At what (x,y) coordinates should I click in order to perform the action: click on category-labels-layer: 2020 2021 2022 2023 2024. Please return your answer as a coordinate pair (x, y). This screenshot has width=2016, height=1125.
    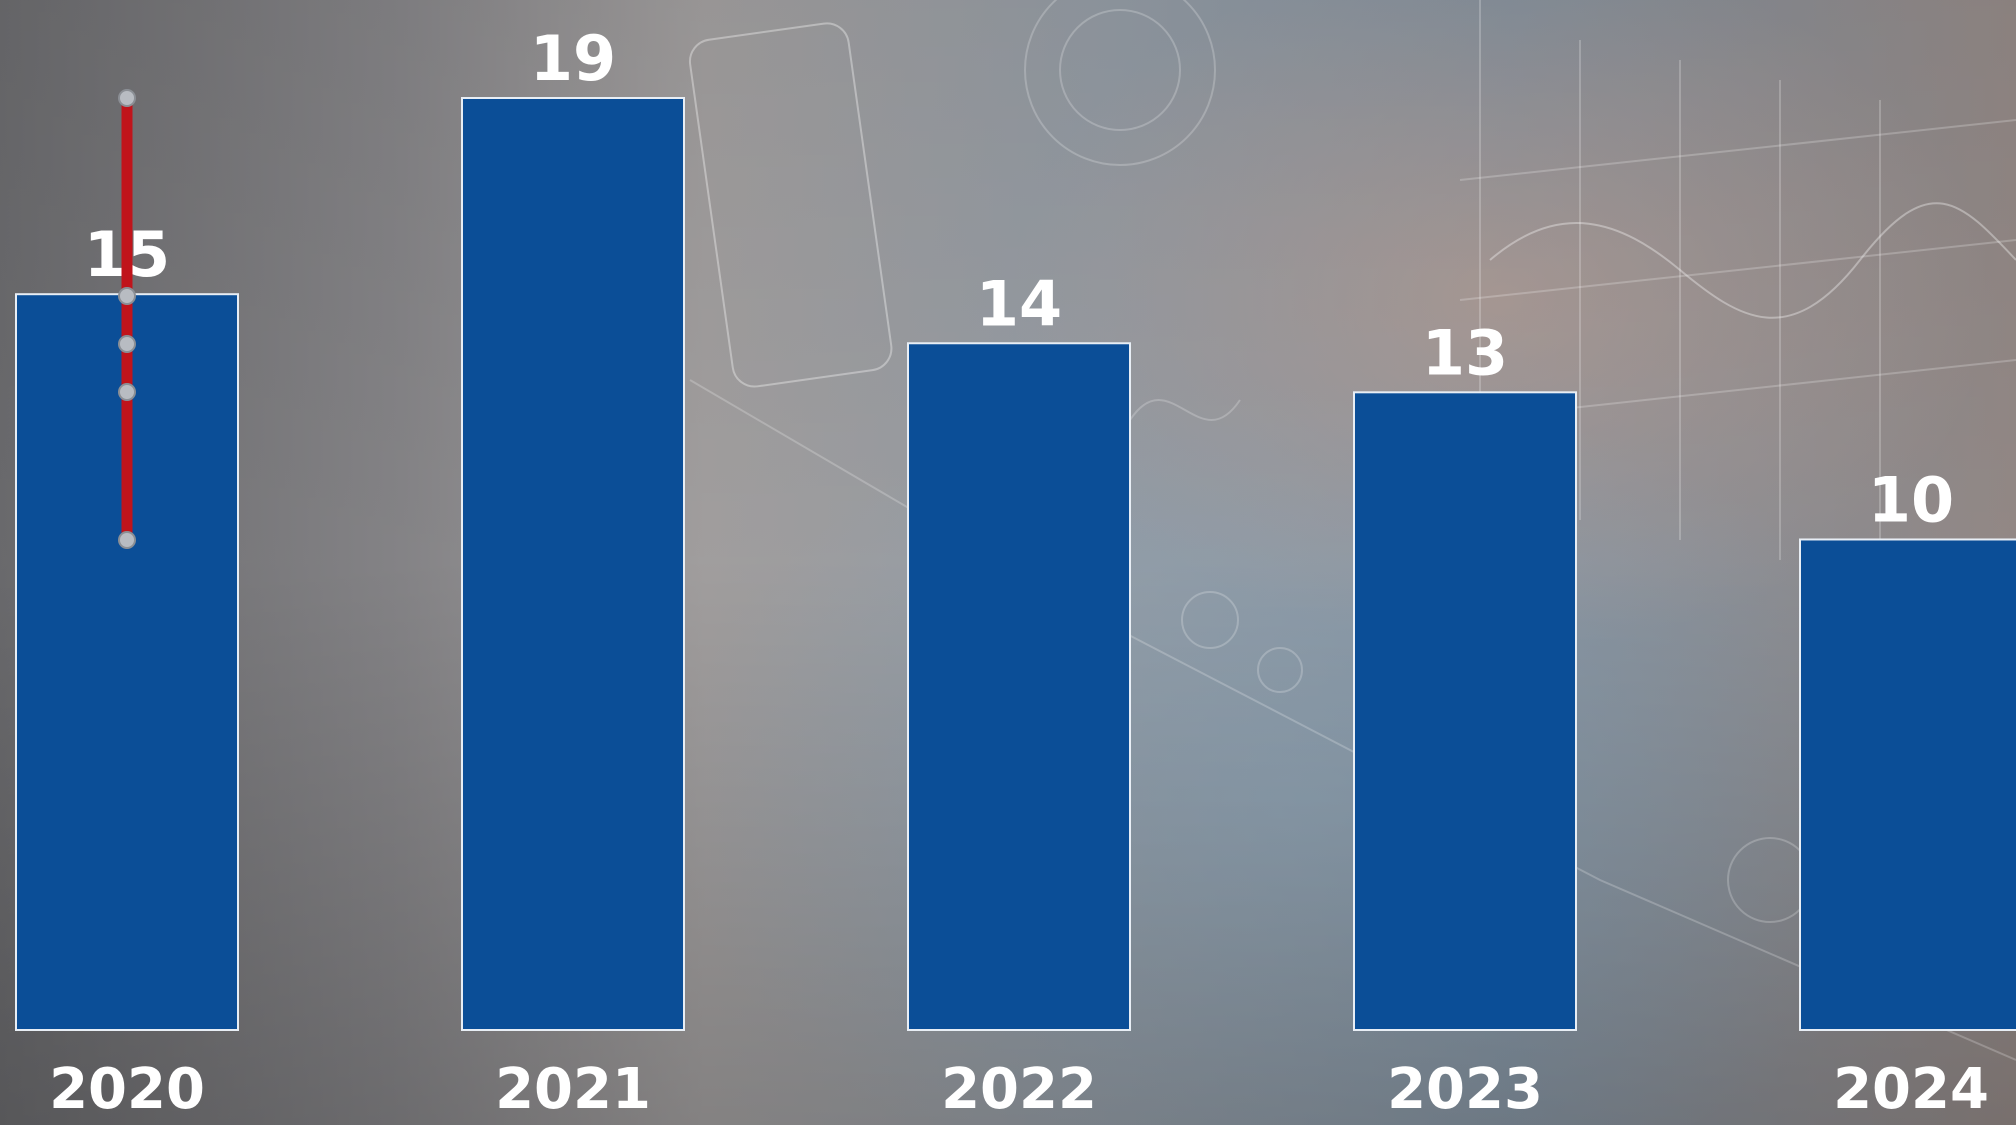
    Looking at the image, I should click on (1019, 1089).